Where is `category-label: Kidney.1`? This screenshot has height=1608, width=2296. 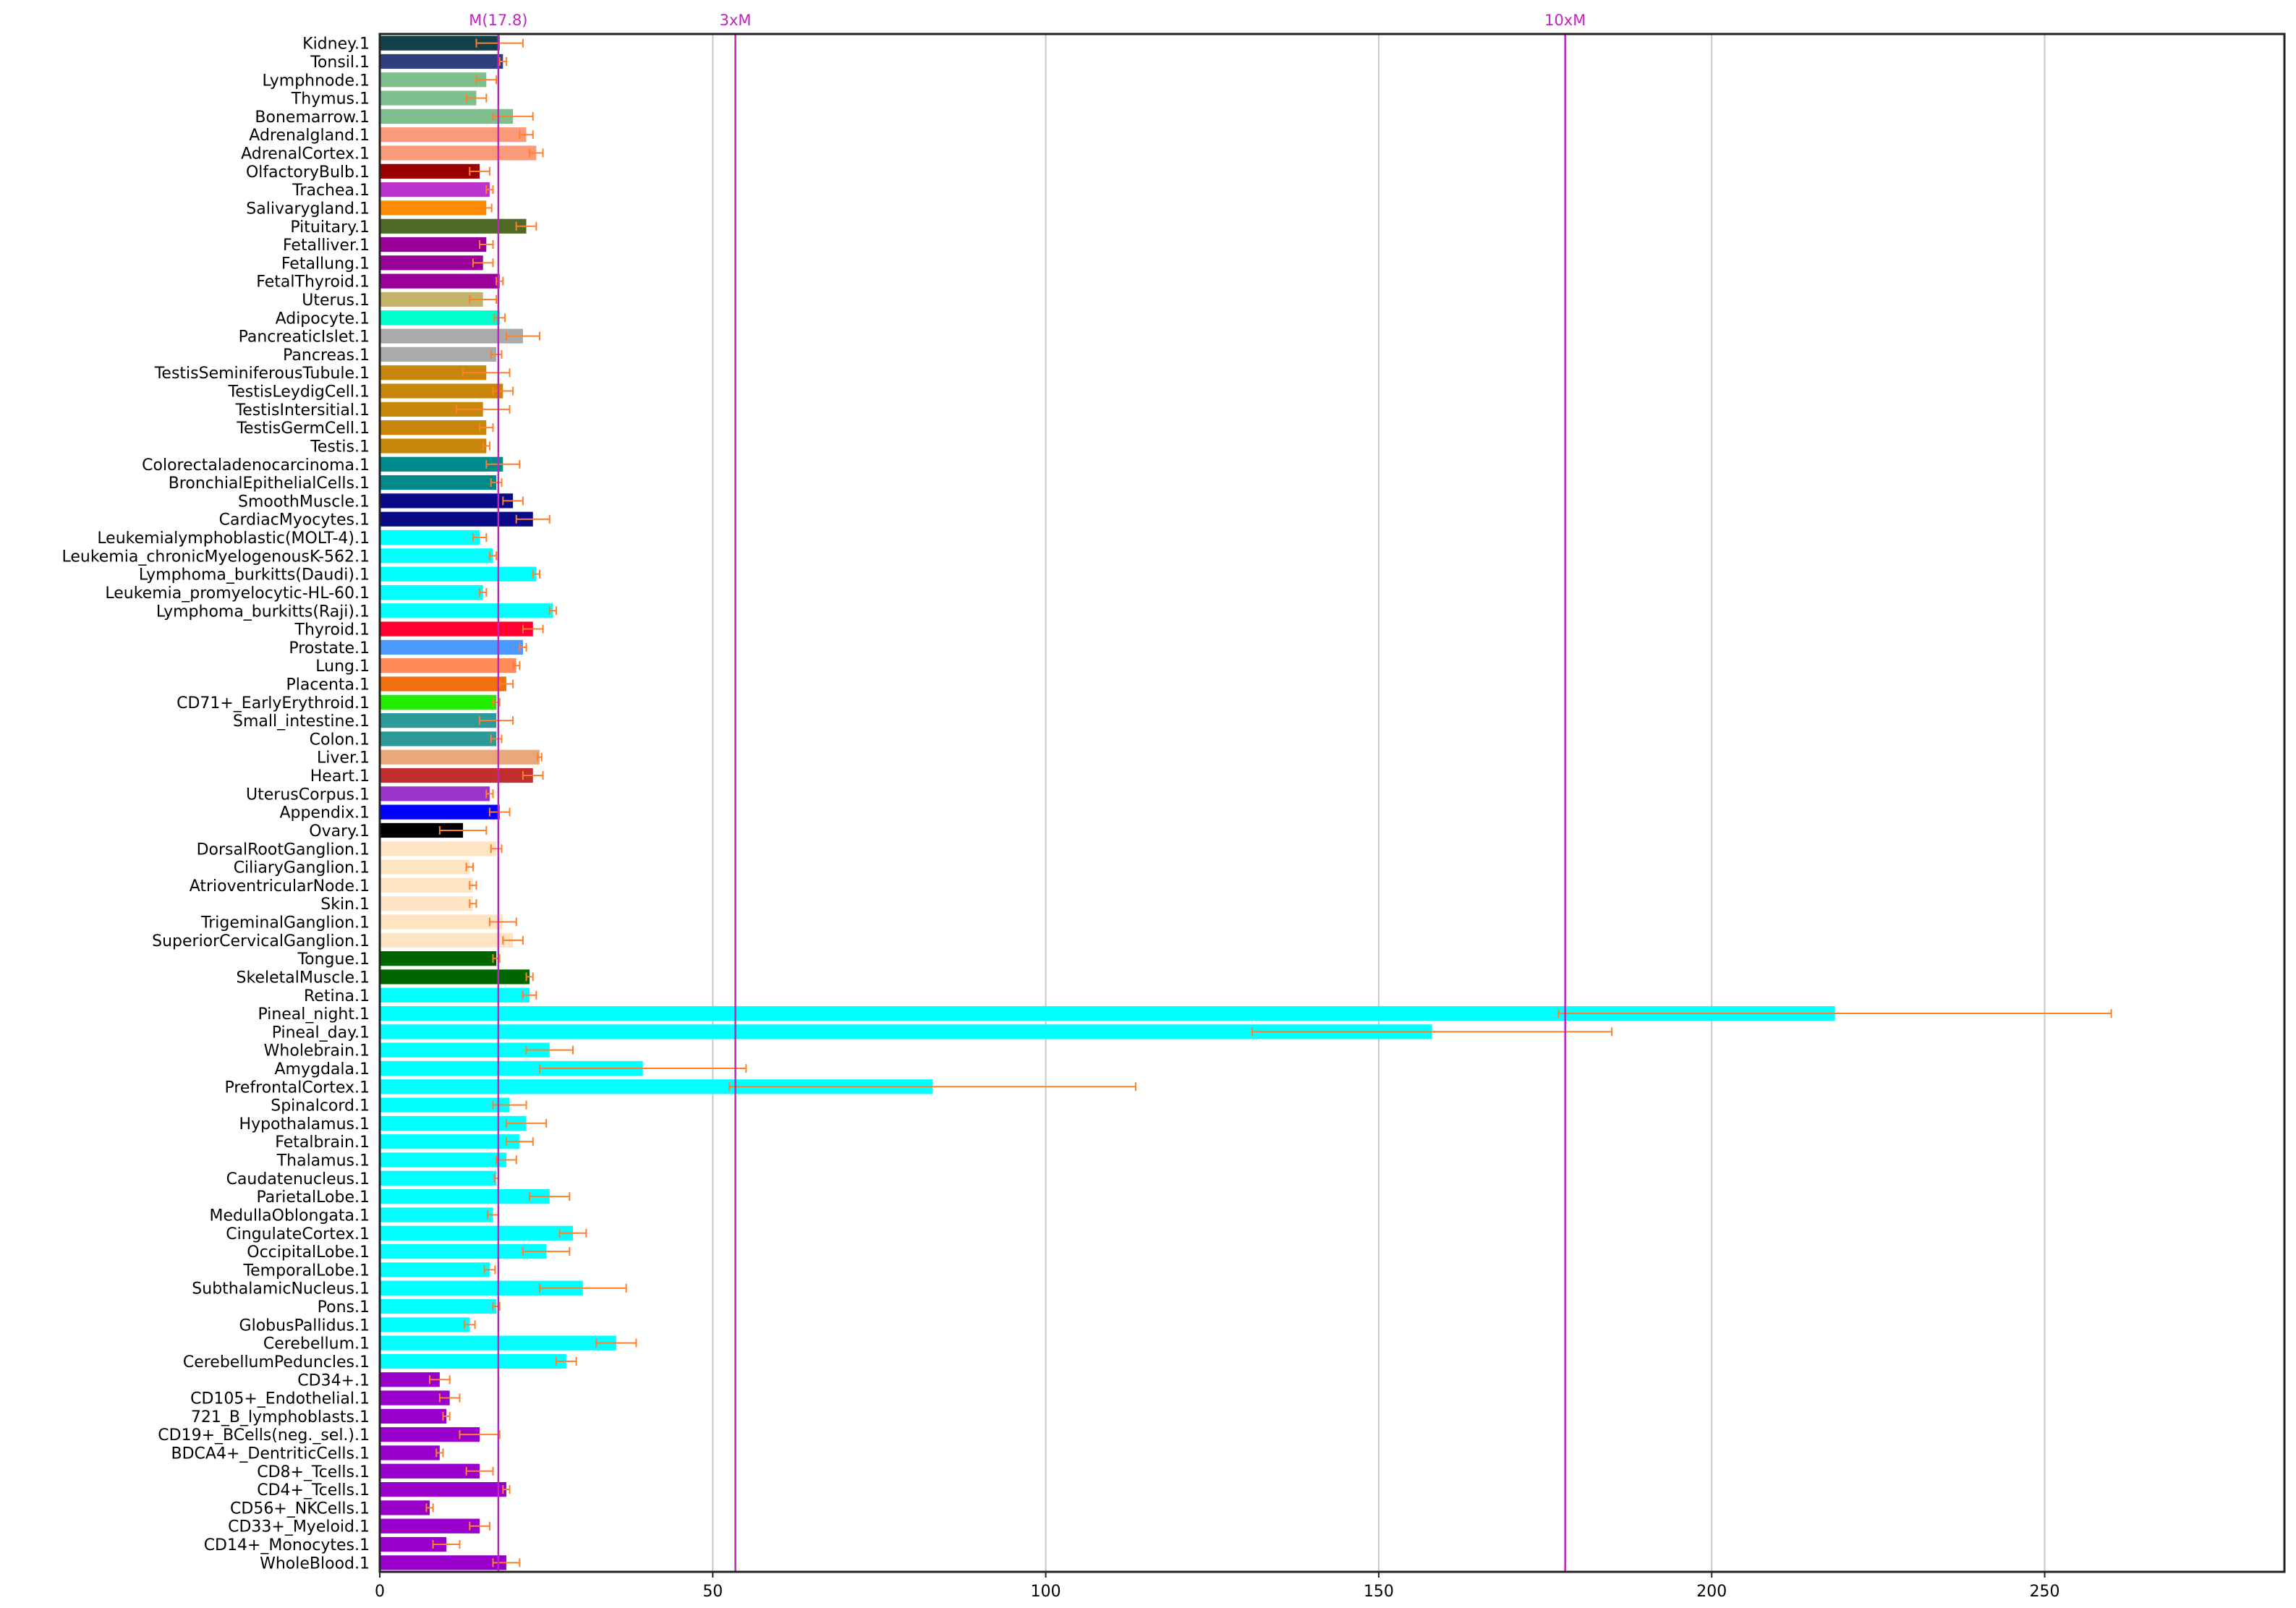 category-label: Kidney.1 is located at coordinates (336, 44).